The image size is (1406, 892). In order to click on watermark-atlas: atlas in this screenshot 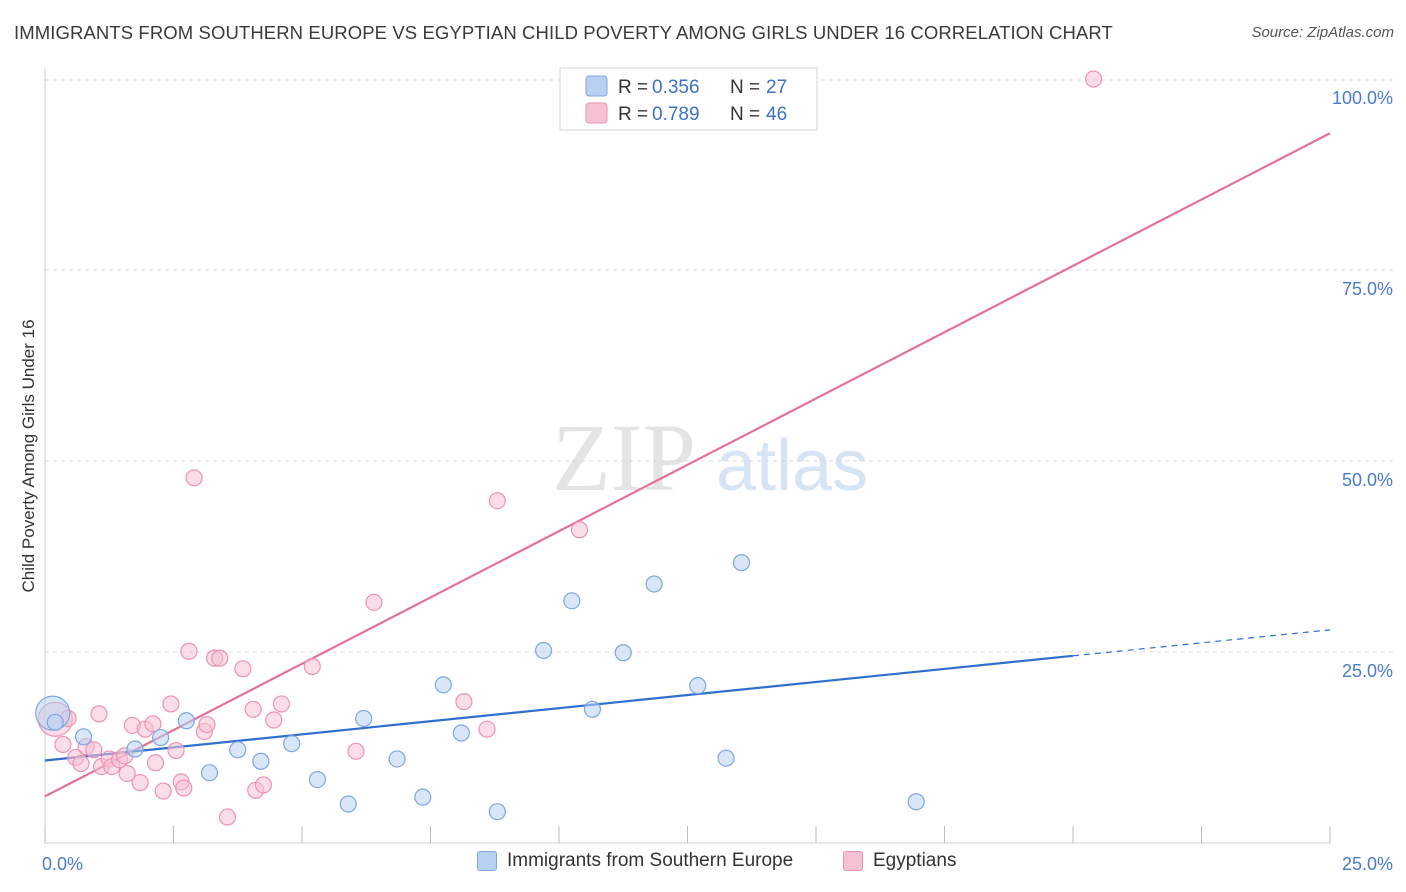, I will do `click(792, 466)`.